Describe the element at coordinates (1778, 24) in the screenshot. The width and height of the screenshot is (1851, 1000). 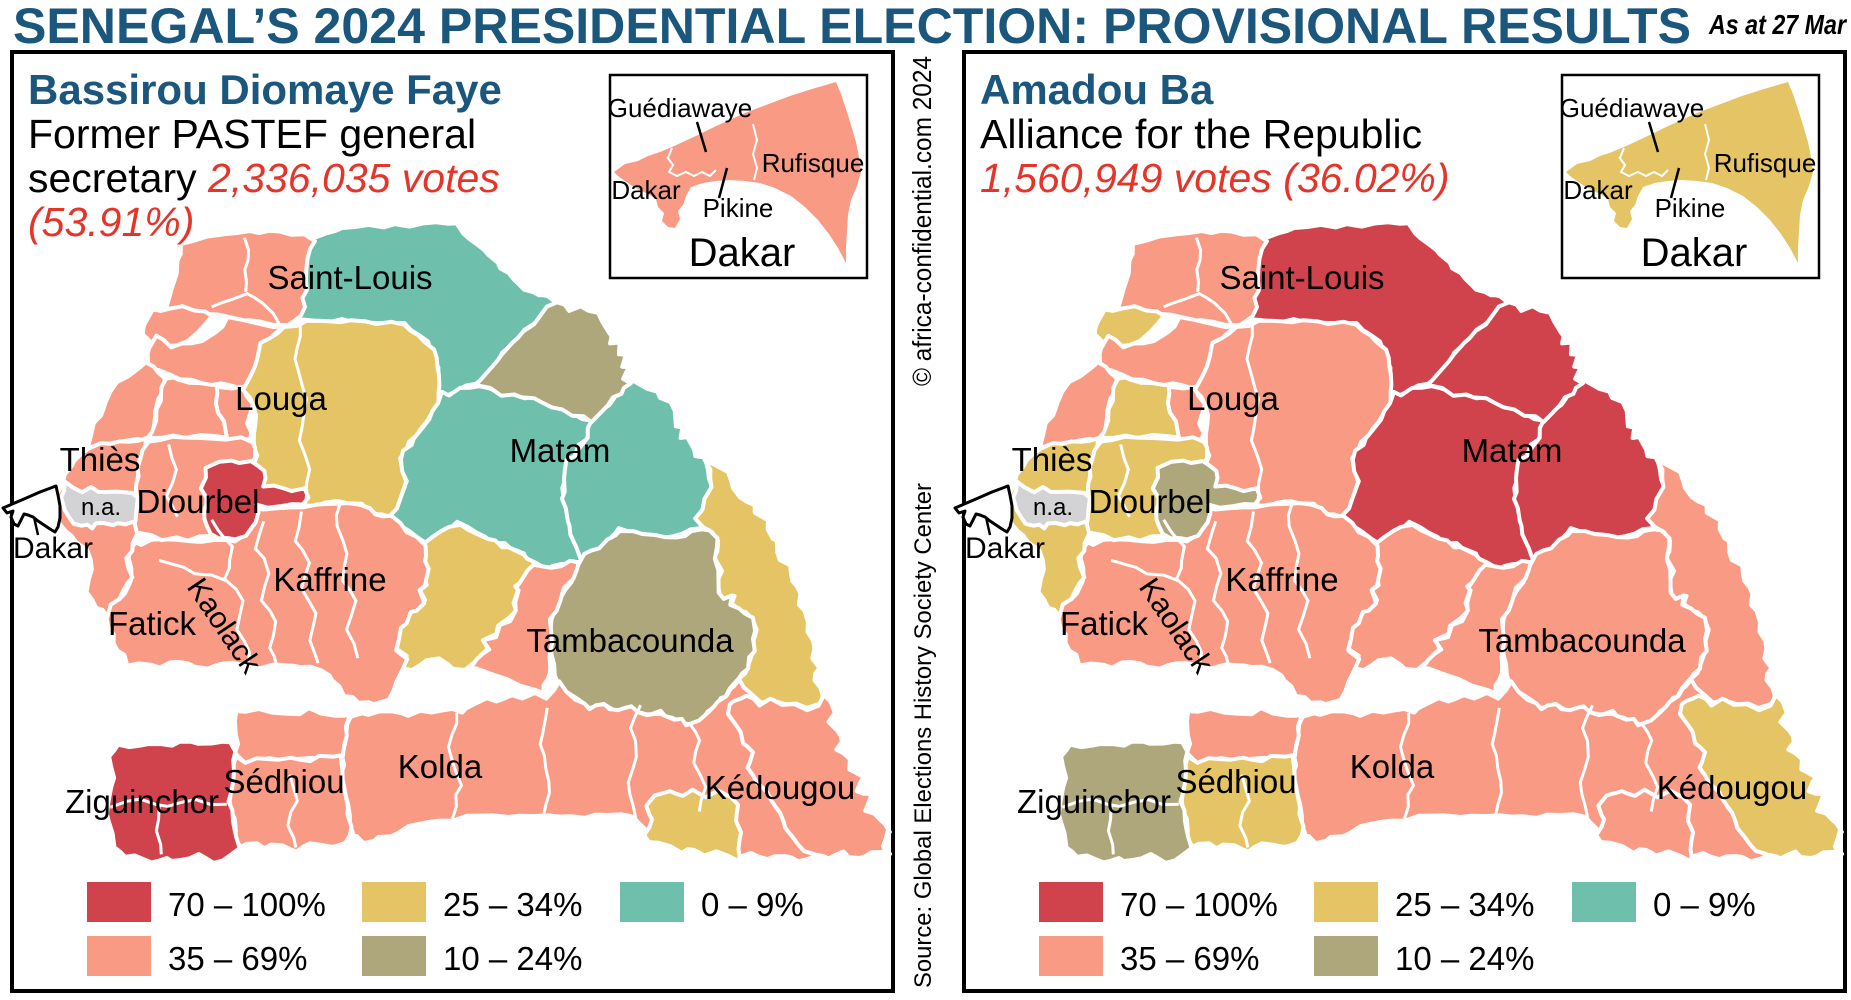
I see `svg-text: As at 27 Mar` at that location.